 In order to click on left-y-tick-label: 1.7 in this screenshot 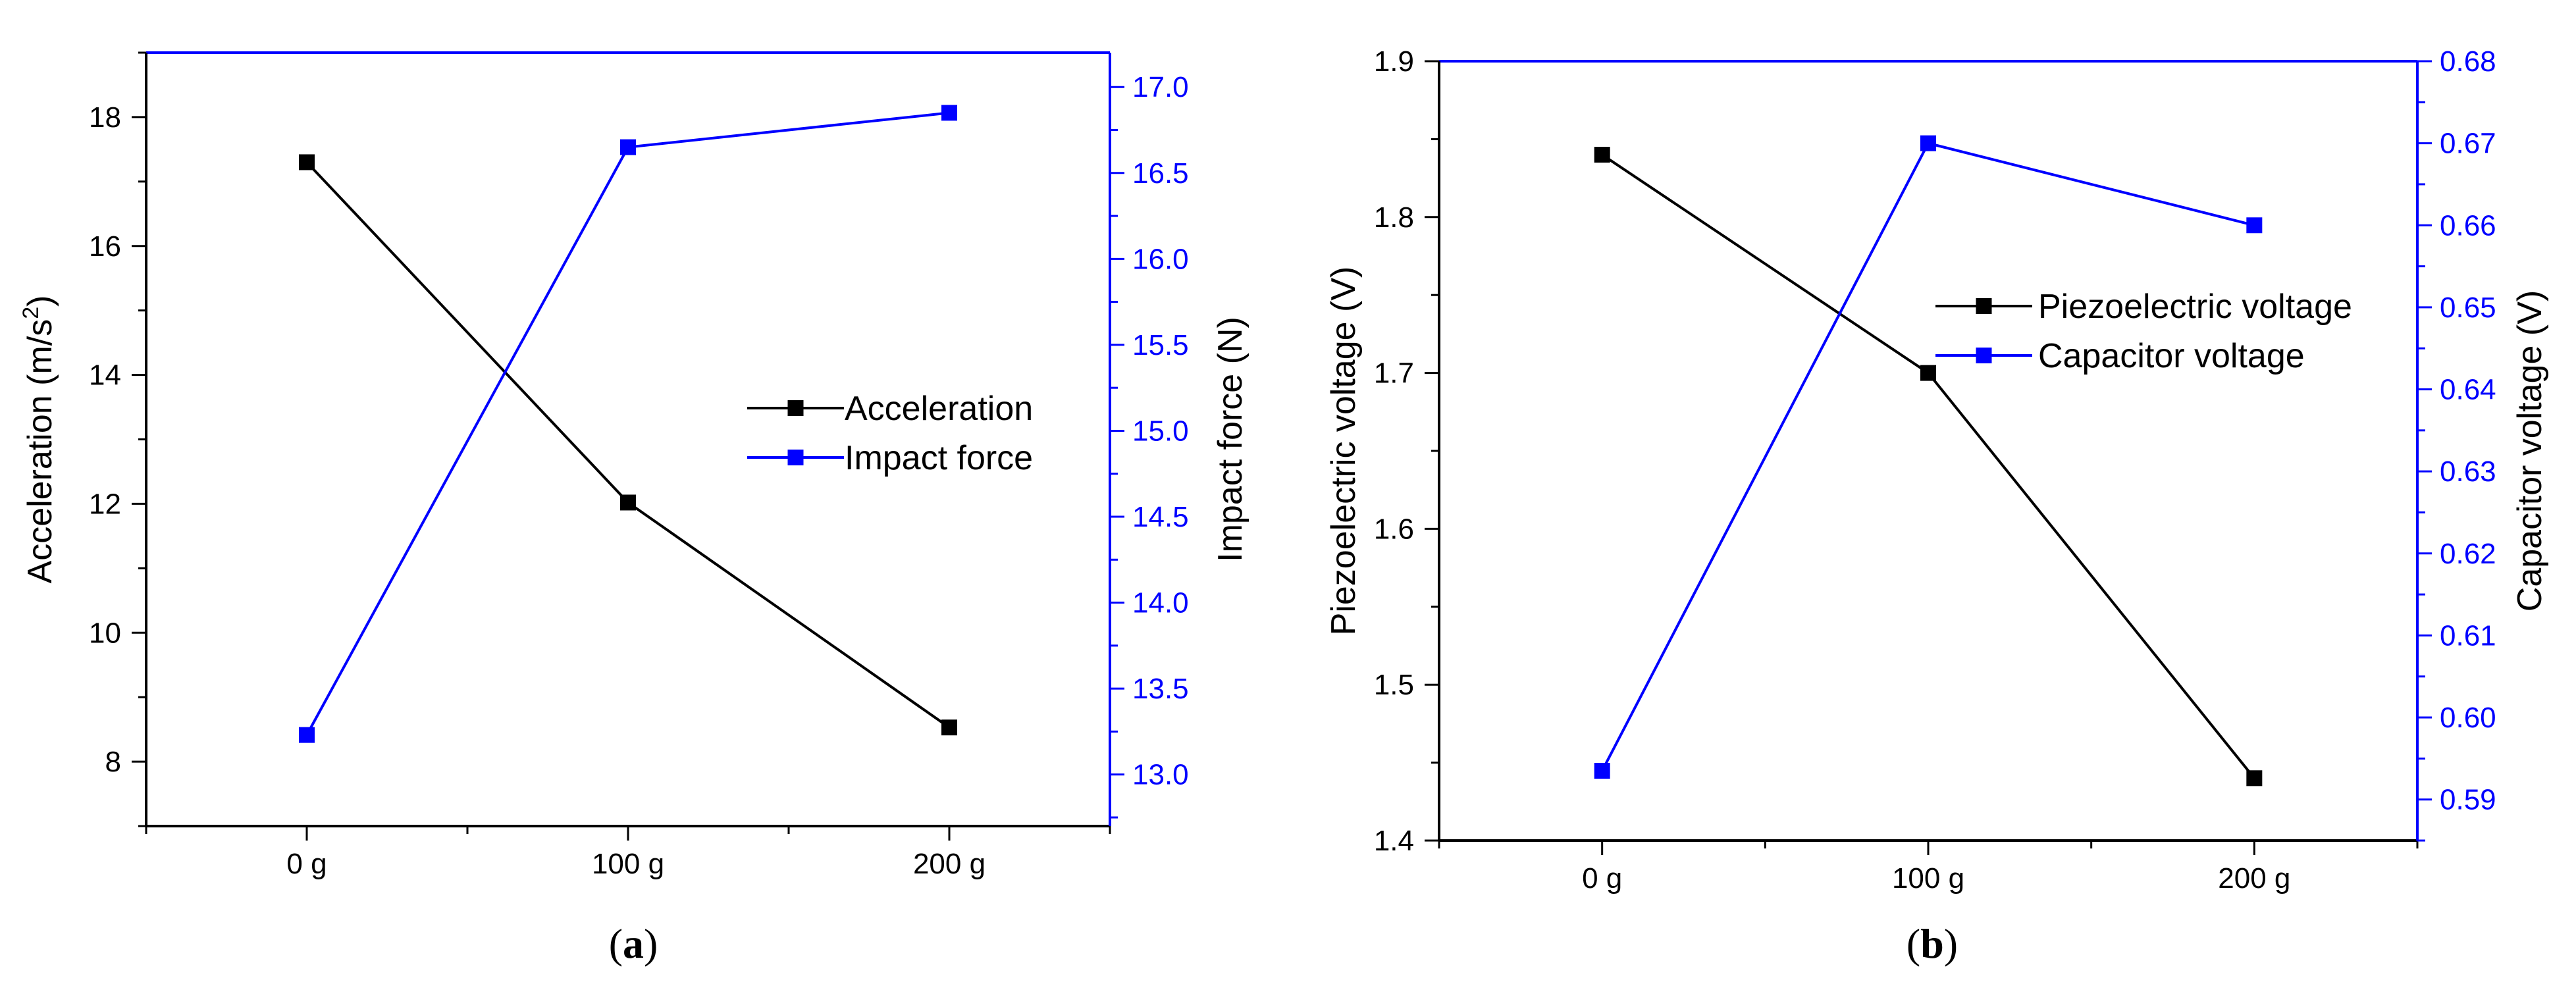, I will do `click(1394, 373)`.